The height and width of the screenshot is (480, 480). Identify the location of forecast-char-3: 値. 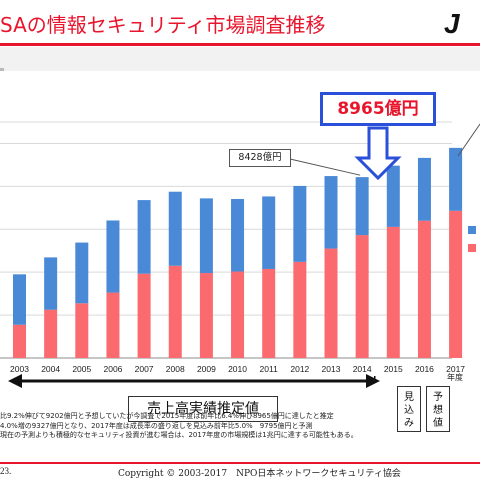
(438, 423).